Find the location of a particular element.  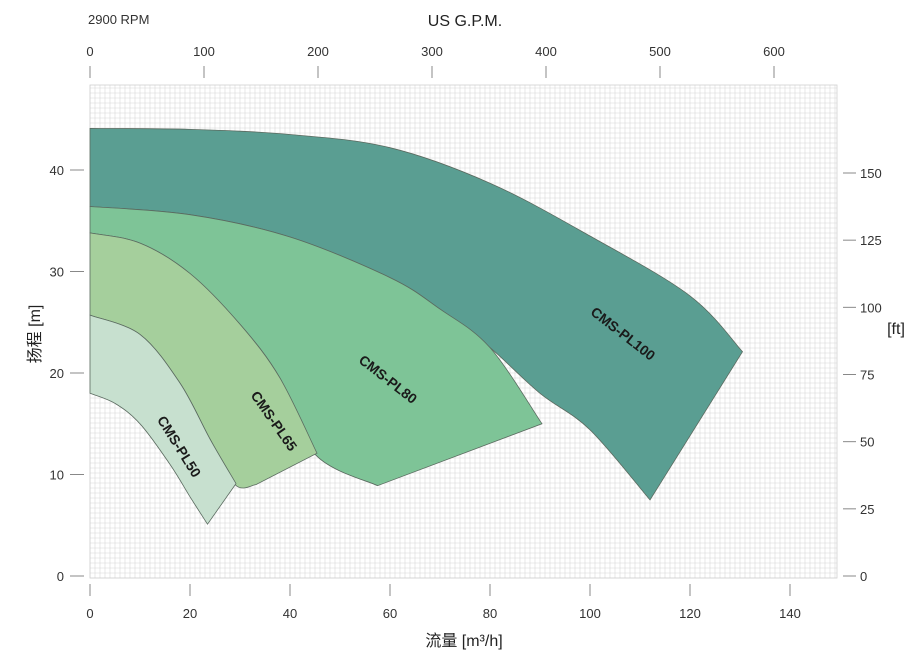

top-tick-label: 300 is located at coordinates (432, 51).